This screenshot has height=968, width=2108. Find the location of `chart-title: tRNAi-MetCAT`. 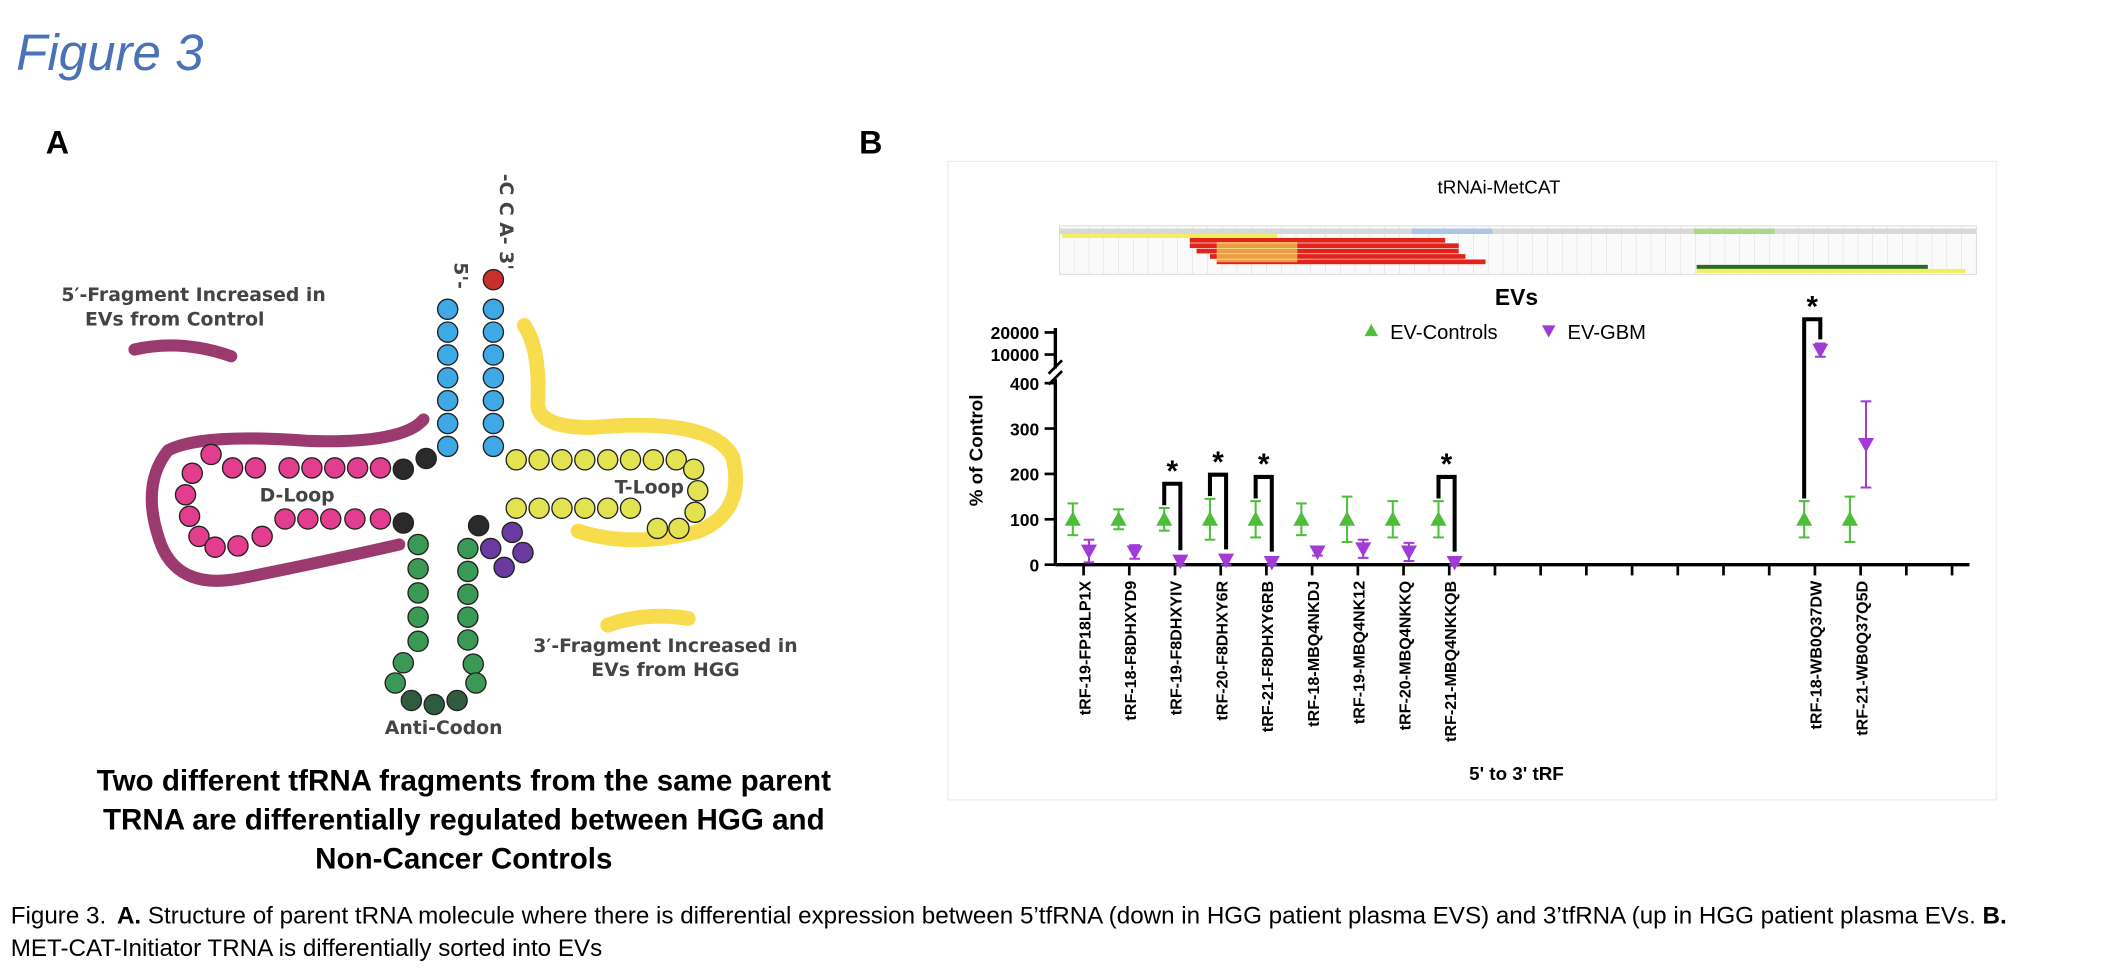

chart-title: tRNAi-MetCAT is located at coordinates (1499, 187).